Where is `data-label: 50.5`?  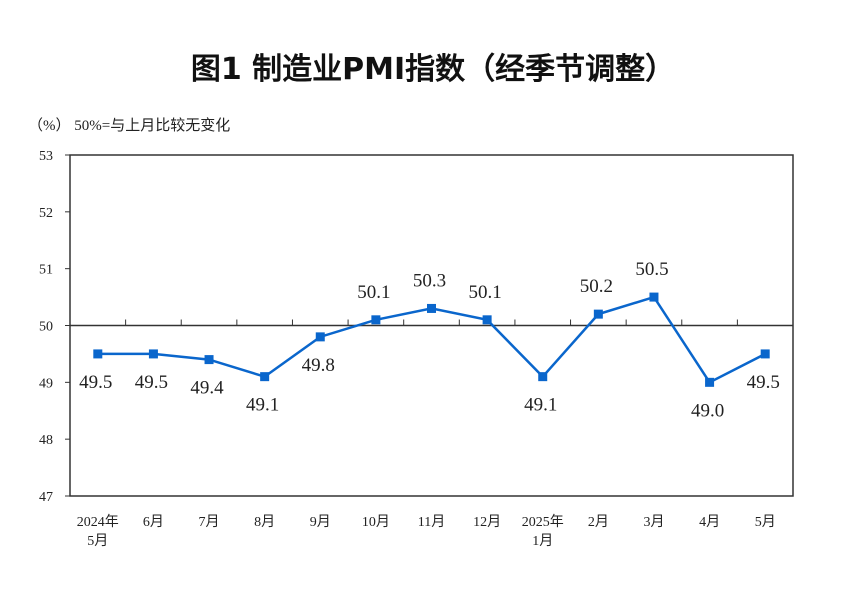
data-label: 50.5 is located at coordinates (651, 269).